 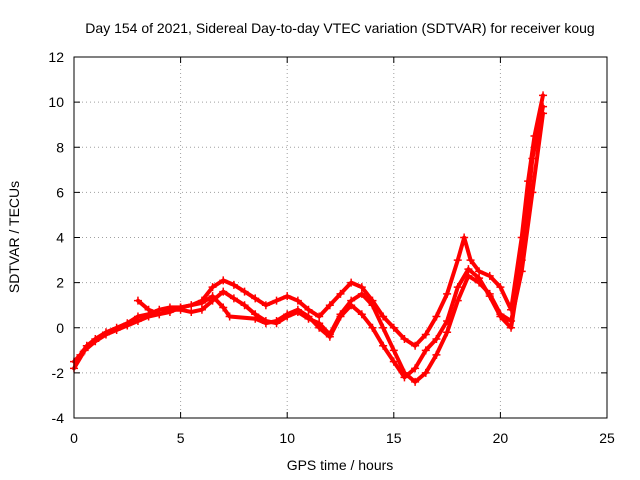 What do you see at coordinates (501, 438) in the screenshot?
I see `x-tick-label: 20` at bounding box center [501, 438].